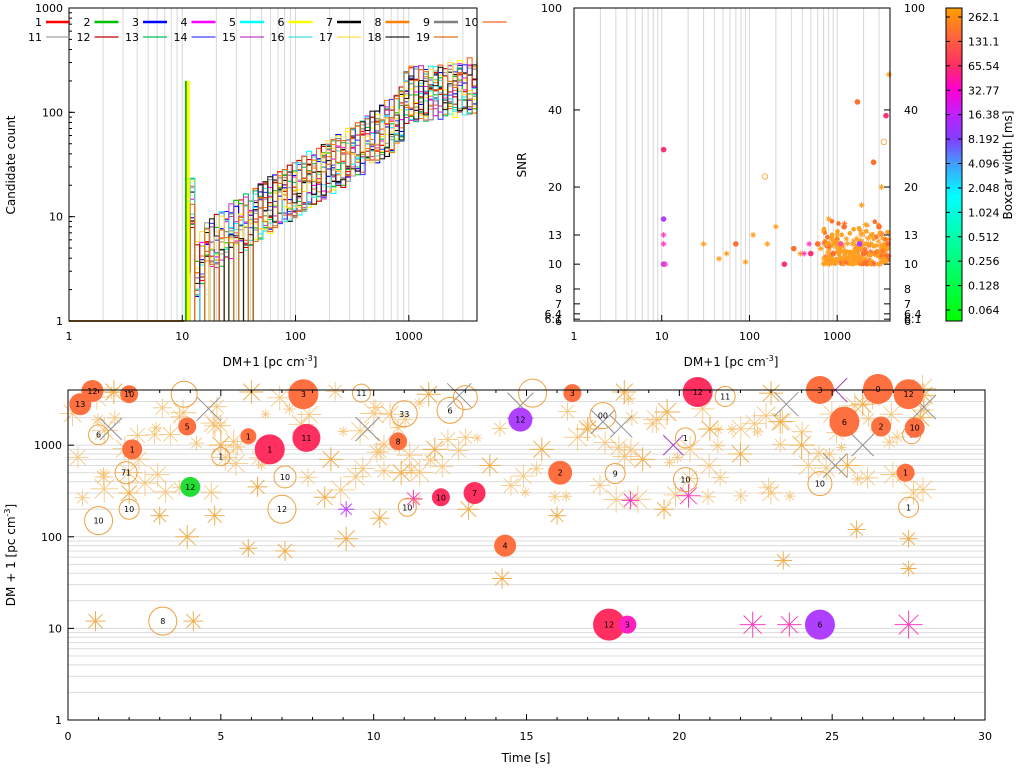 The width and height of the screenshot is (1024, 772). Describe the element at coordinates (554, 319) in the screenshot. I see `snr-y-tick-label: 6.1` at that location.